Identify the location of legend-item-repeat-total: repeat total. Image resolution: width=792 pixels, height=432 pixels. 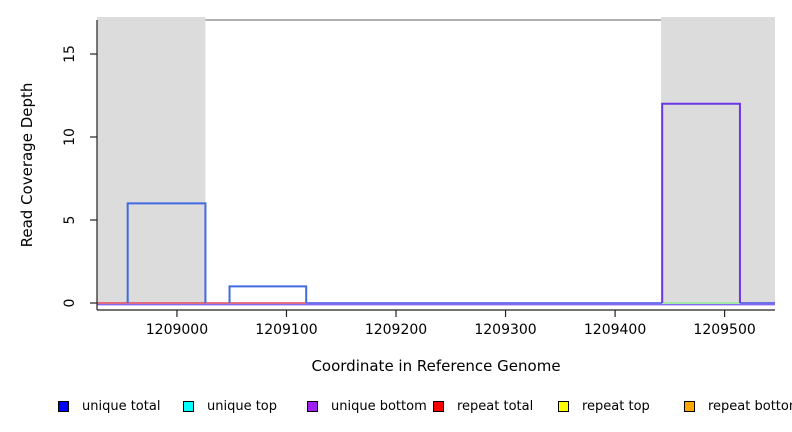
(483, 406).